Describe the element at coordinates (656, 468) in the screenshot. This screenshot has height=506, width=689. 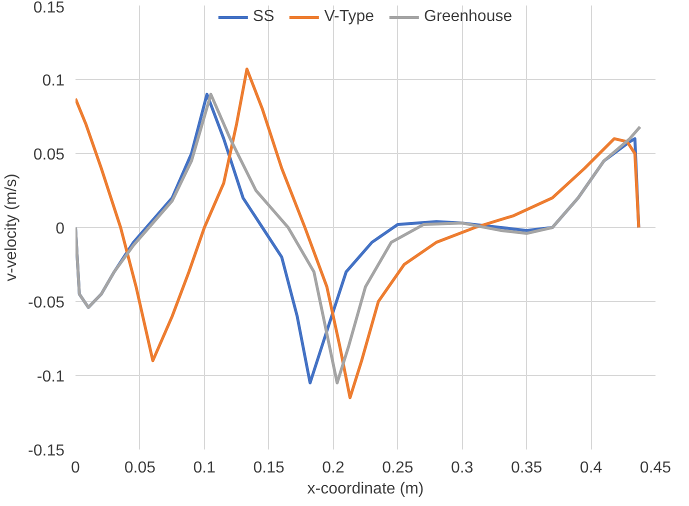
I see `x-tick-label: 0.45` at that location.